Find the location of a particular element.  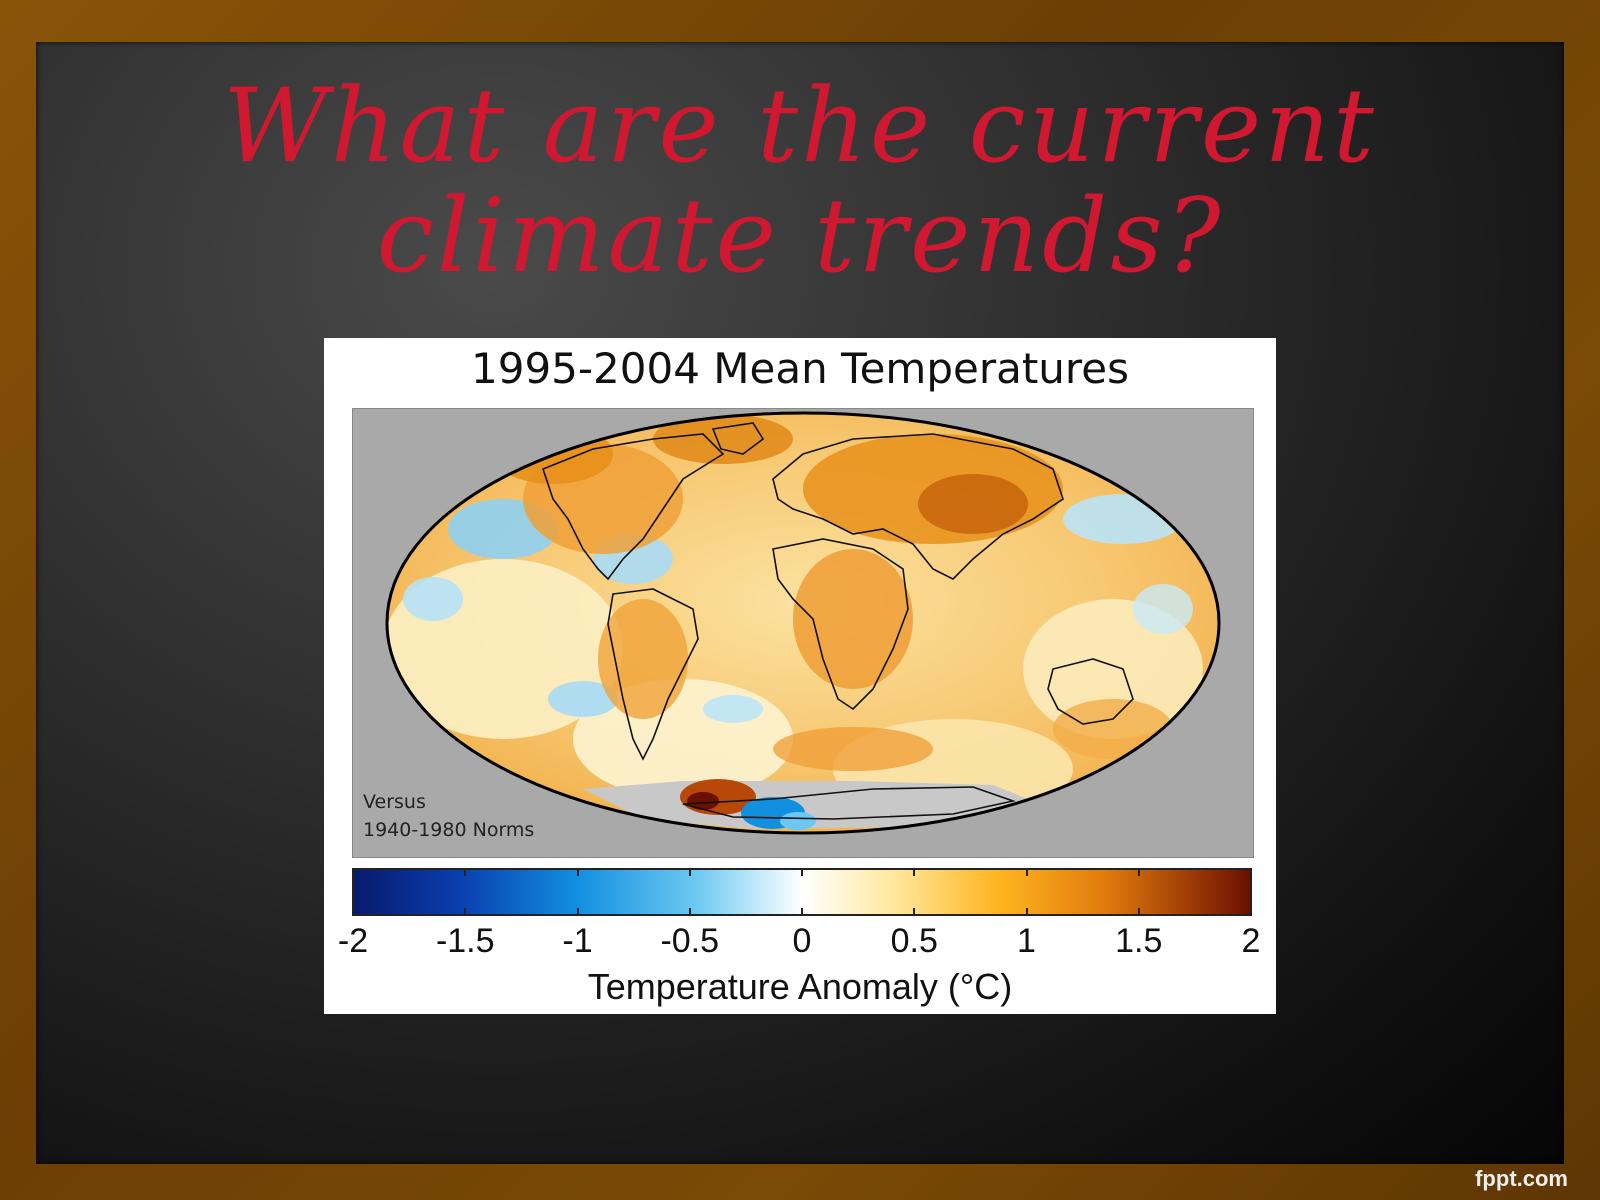

colorbar-tick-label: -1.5 is located at coordinates (465, 941).